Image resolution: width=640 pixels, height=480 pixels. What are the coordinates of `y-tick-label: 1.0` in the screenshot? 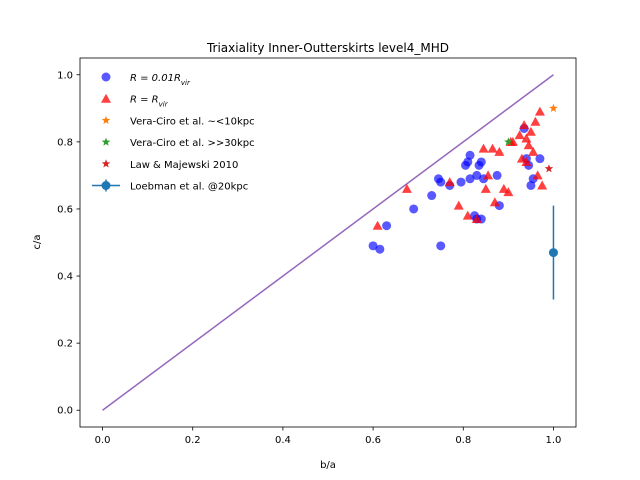 It's located at (65, 75).